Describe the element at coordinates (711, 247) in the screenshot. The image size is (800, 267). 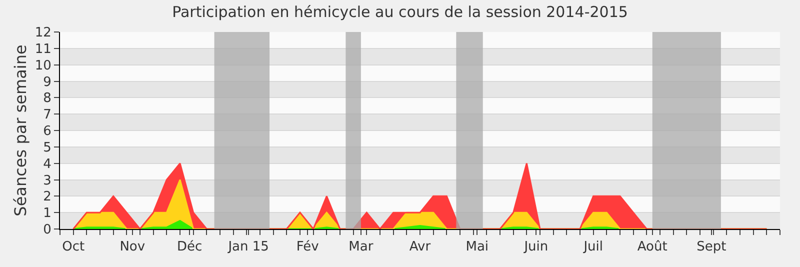
I see `x-tick-label: Sept` at that location.